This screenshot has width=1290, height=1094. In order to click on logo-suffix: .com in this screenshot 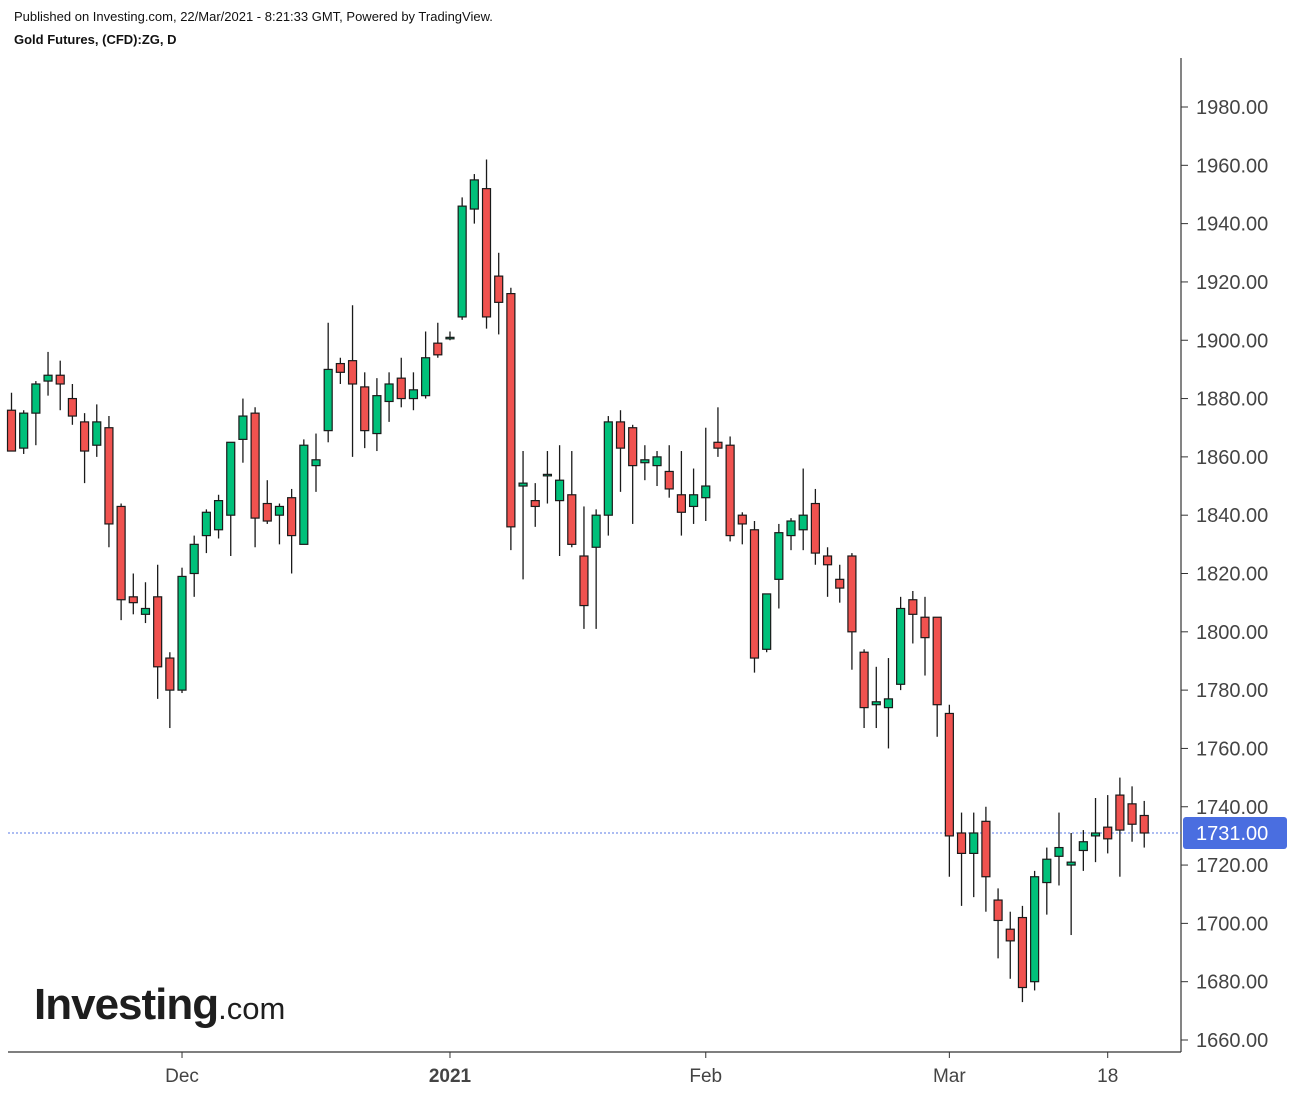, I will do `click(252, 1008)`.